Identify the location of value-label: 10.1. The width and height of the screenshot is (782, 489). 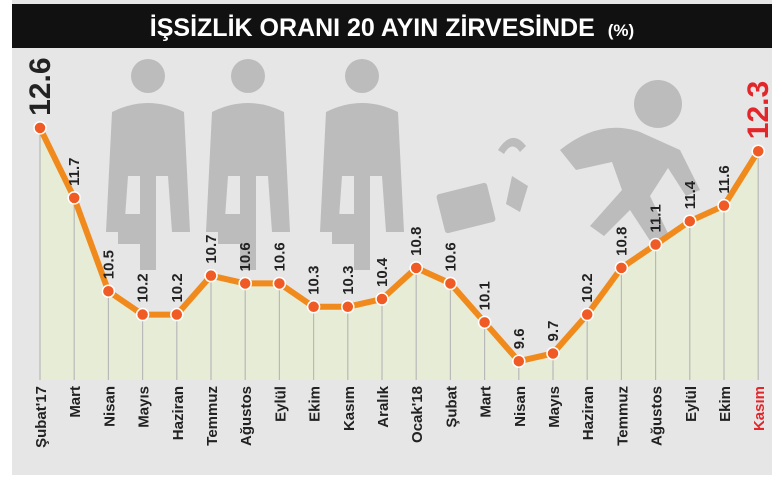
(485, 295).